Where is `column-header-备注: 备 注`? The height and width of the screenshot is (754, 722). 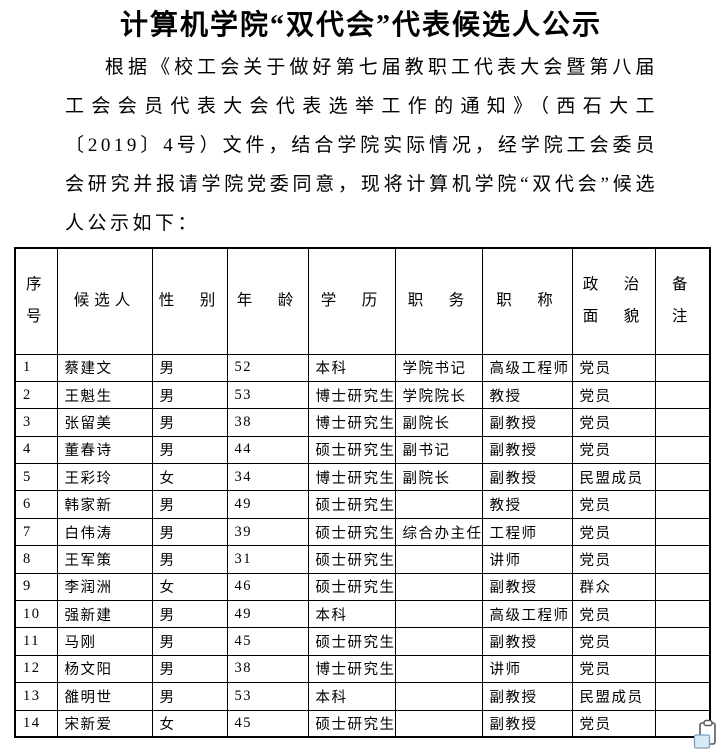
column-header-备注: 备 注 is located at coordinates (682, 301).